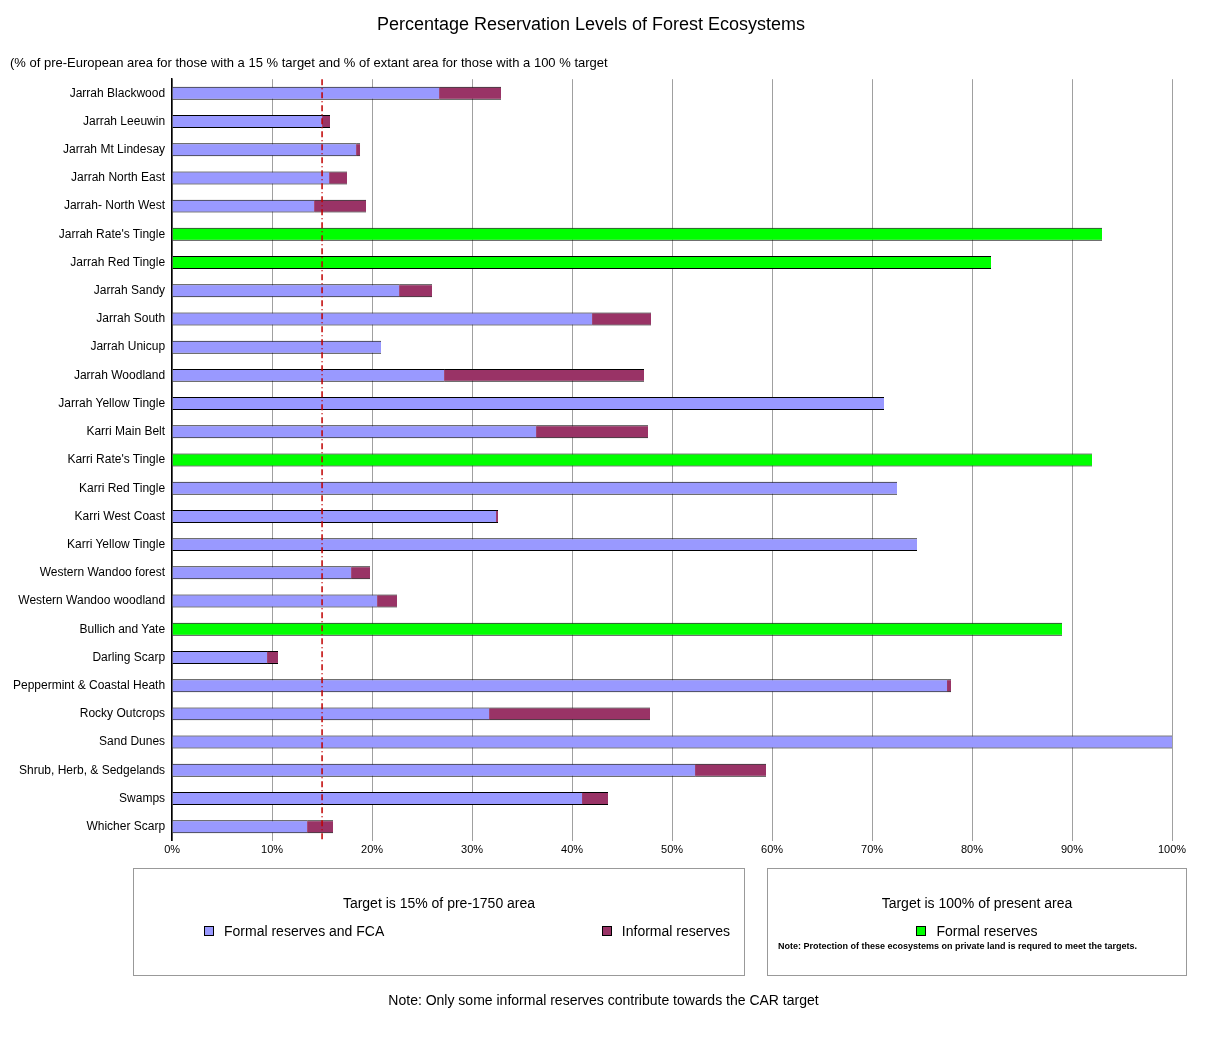  What do you see at coordinates (172, 849) in the screenshot?
I see `x-tick-label: 0%` at bounding box center [172, 849].